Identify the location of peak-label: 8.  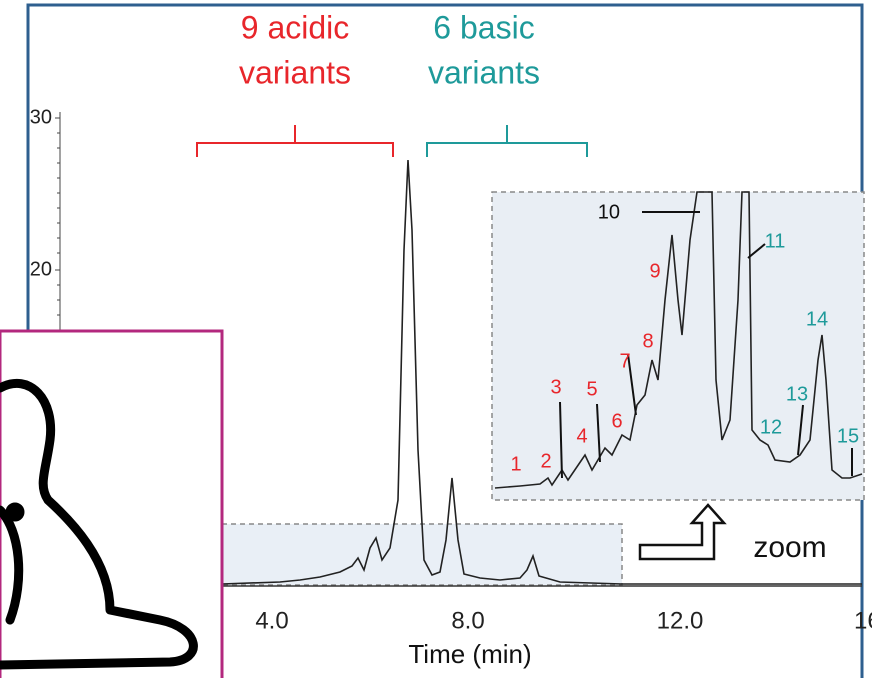
(647, 341).